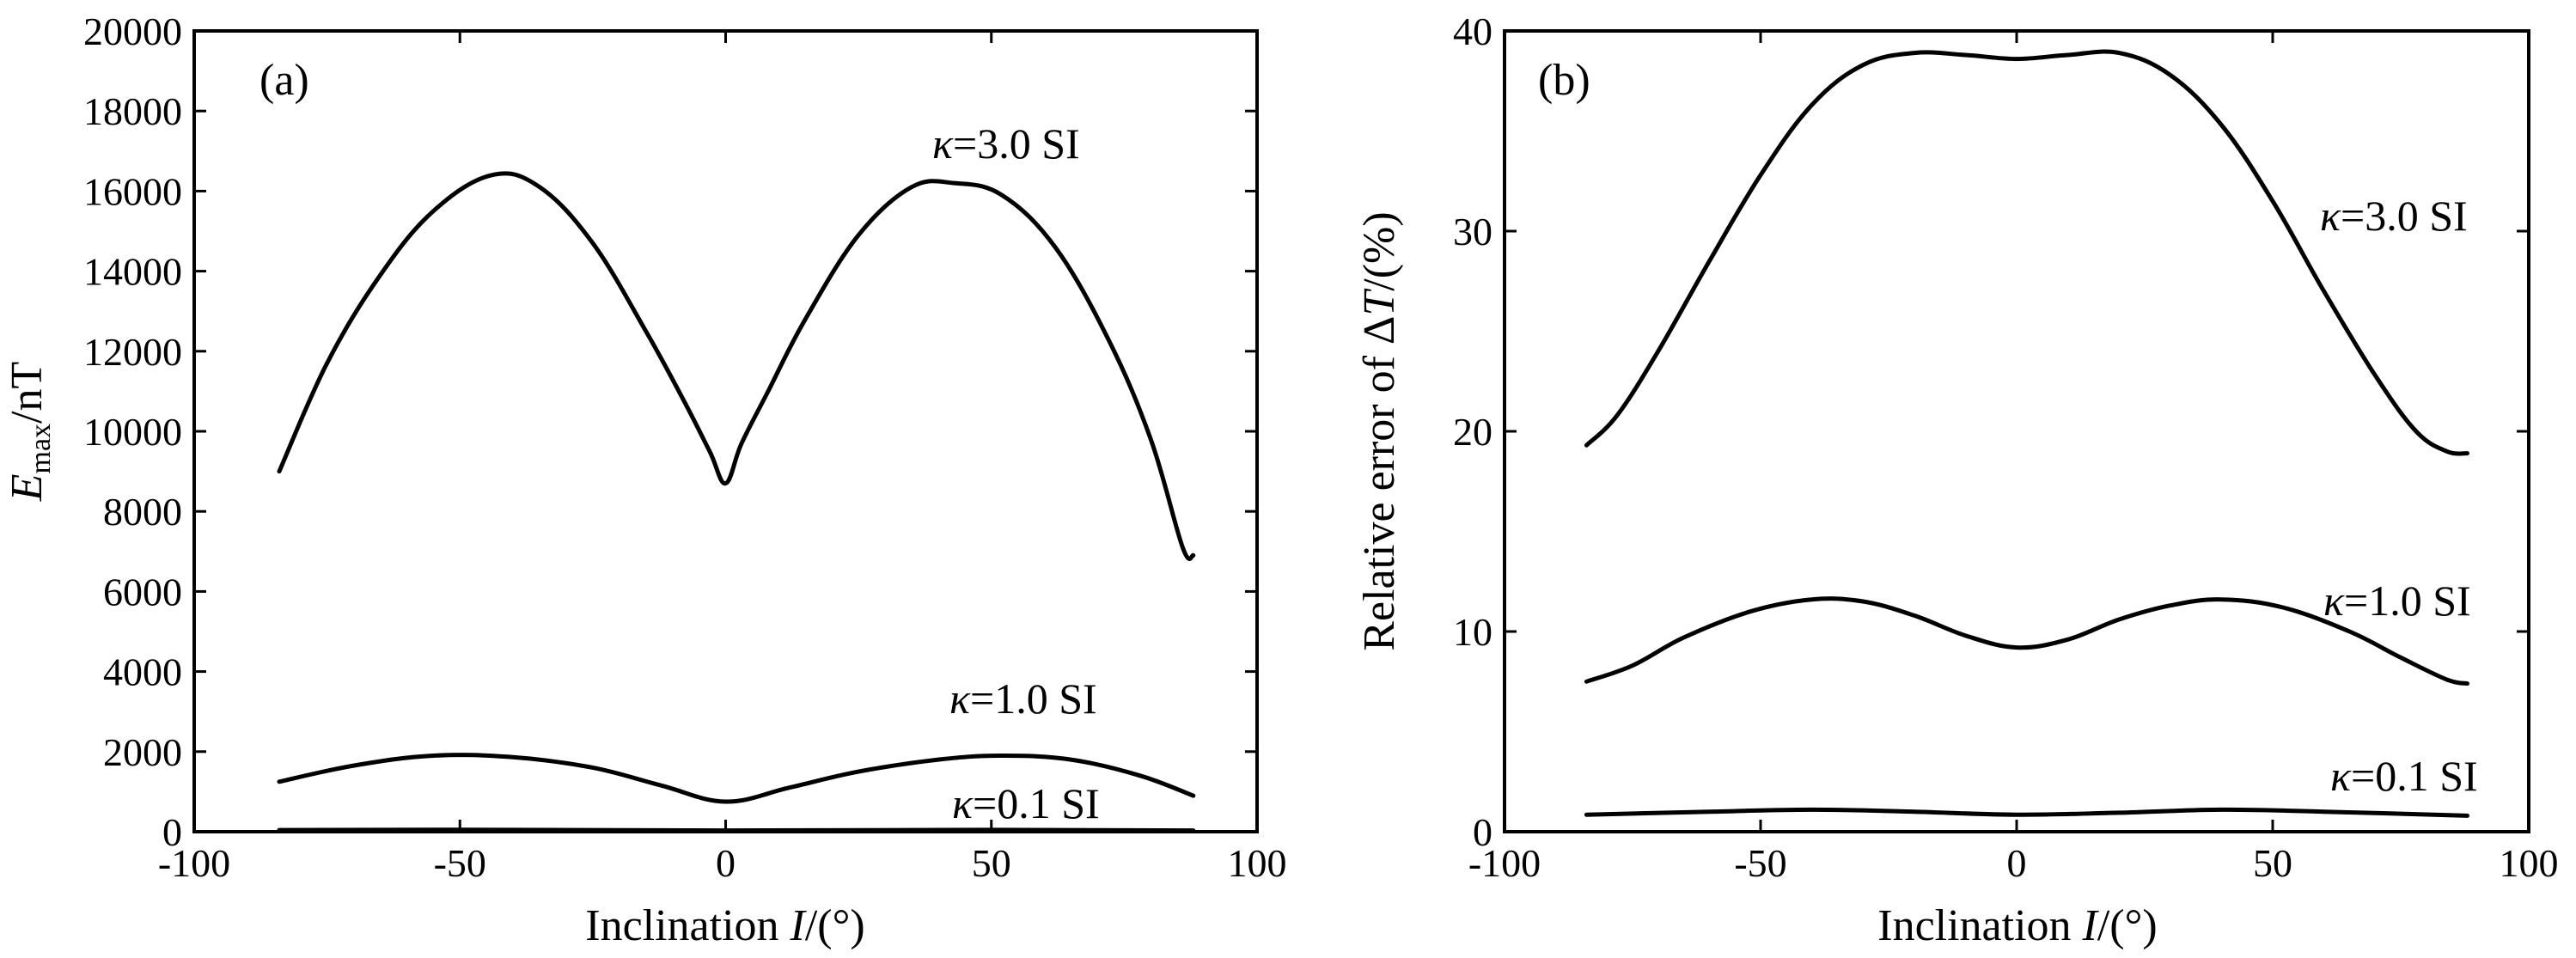 This screenshot has width=2576, height=958. I want to click on panel-a-y-tick-label: 14000, so click(132, 272).